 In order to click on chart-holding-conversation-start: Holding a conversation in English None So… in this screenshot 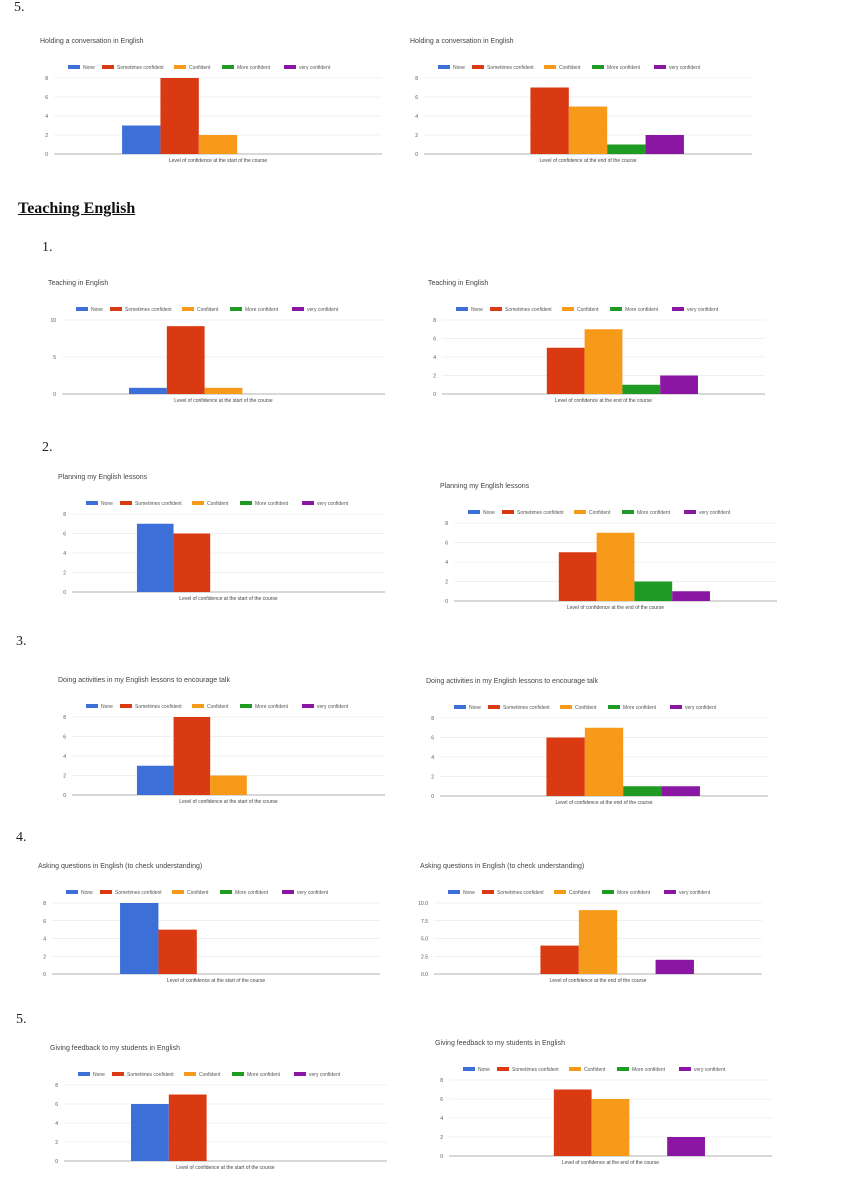, I will do `click(215, 103)`.